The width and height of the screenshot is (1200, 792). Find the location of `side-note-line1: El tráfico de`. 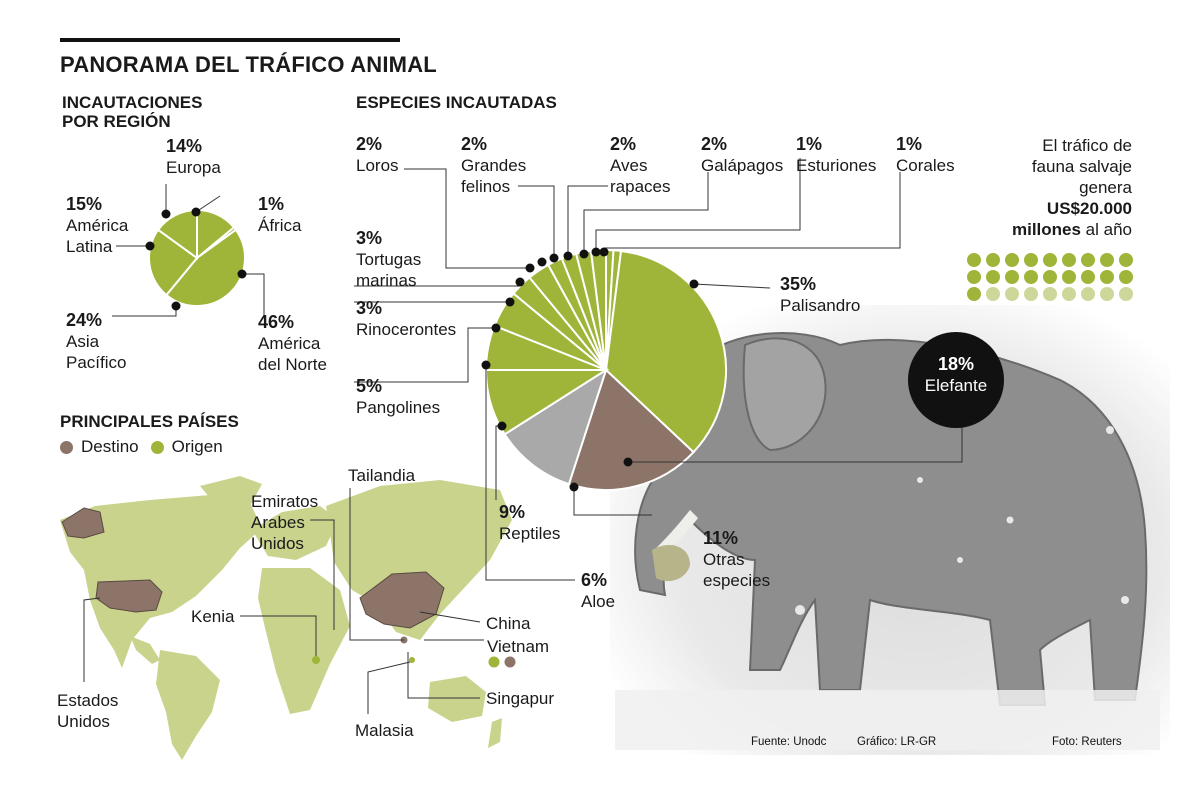

side-note-line1: El tráfico de is located at coordinates (1087, 145).